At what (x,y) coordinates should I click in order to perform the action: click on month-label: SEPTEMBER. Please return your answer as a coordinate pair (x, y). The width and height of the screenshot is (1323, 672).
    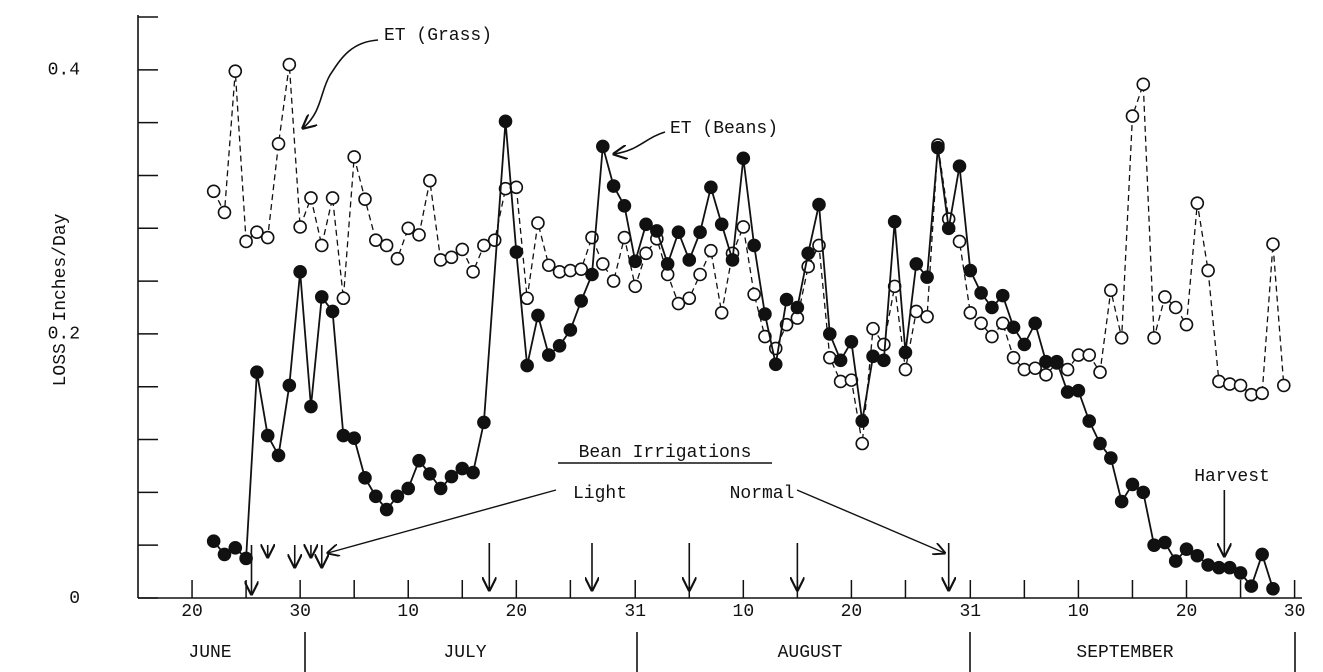
    Looking at the image, I should click on (1124, 653).